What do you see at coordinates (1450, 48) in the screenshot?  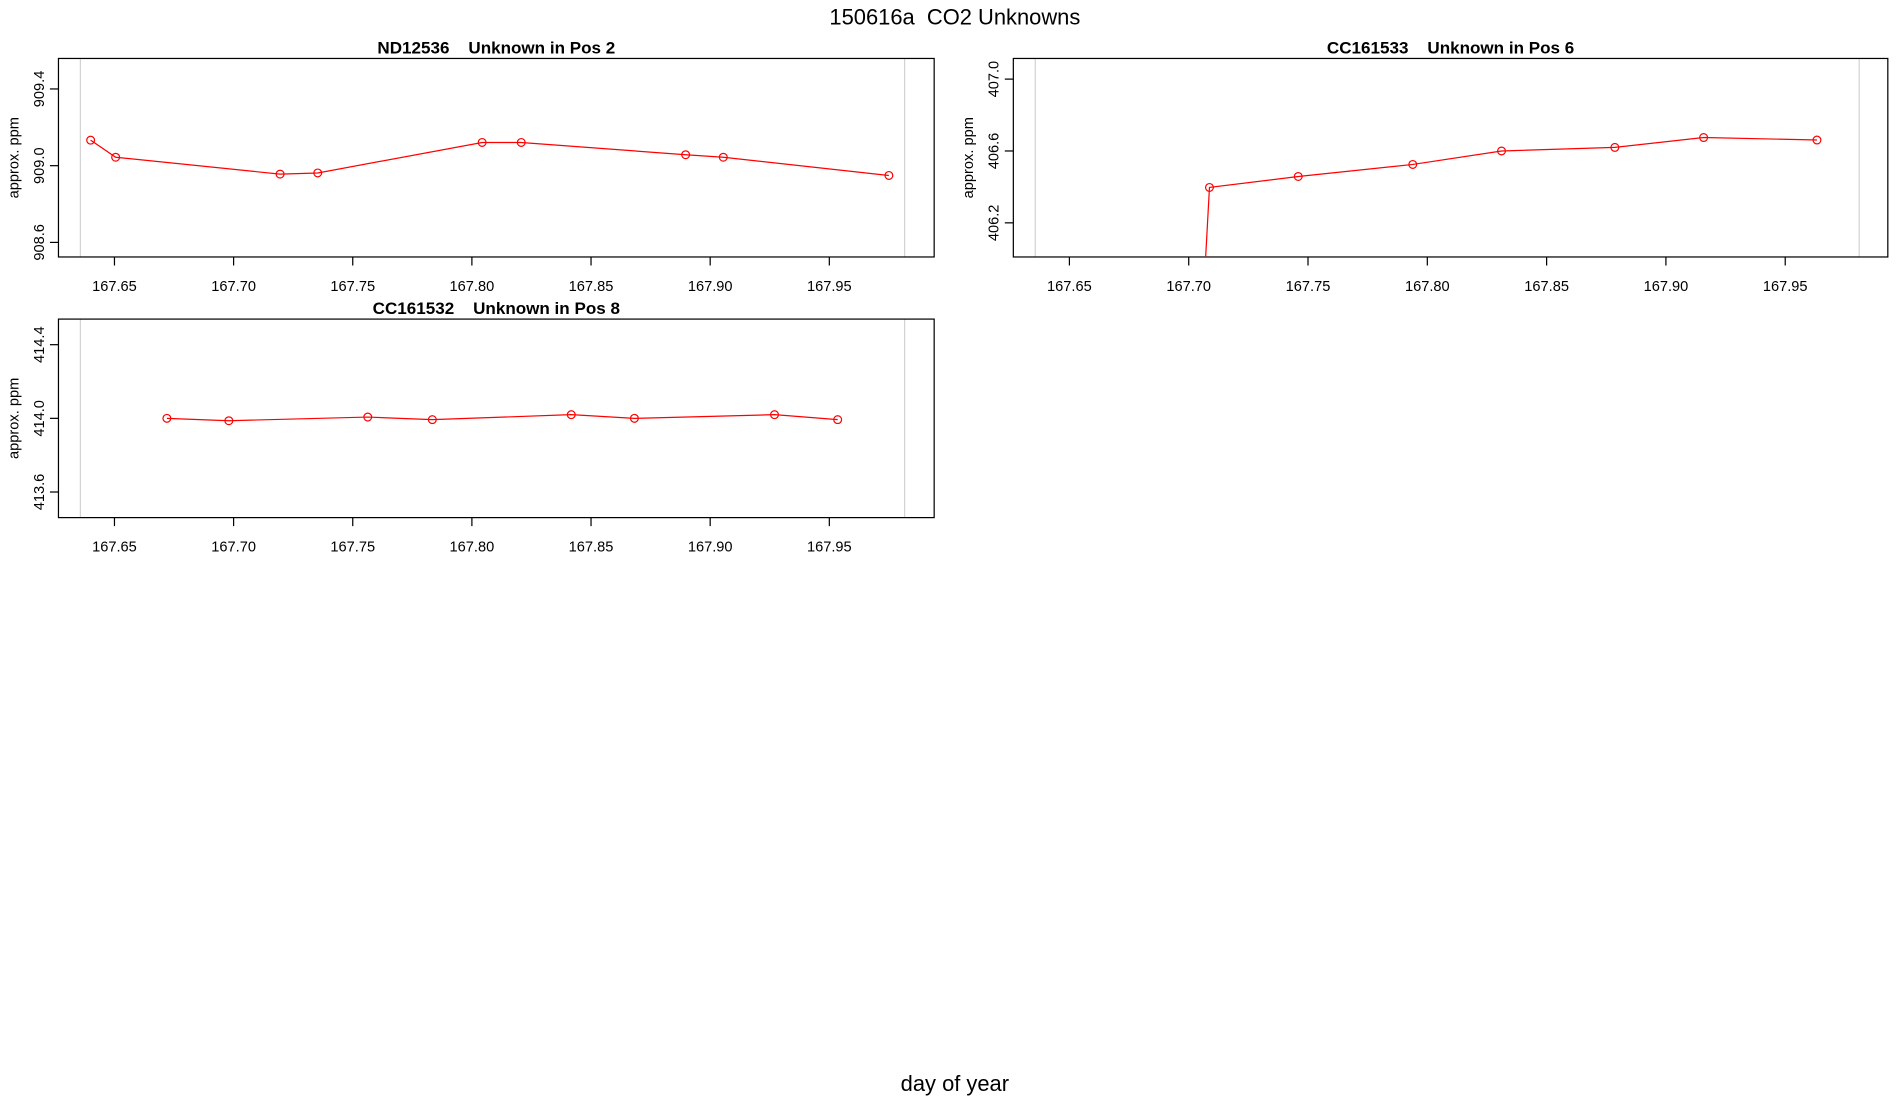 I see `panel-title: CC161533 Unknown in Pos 6` at bounding box center [1450, 48].